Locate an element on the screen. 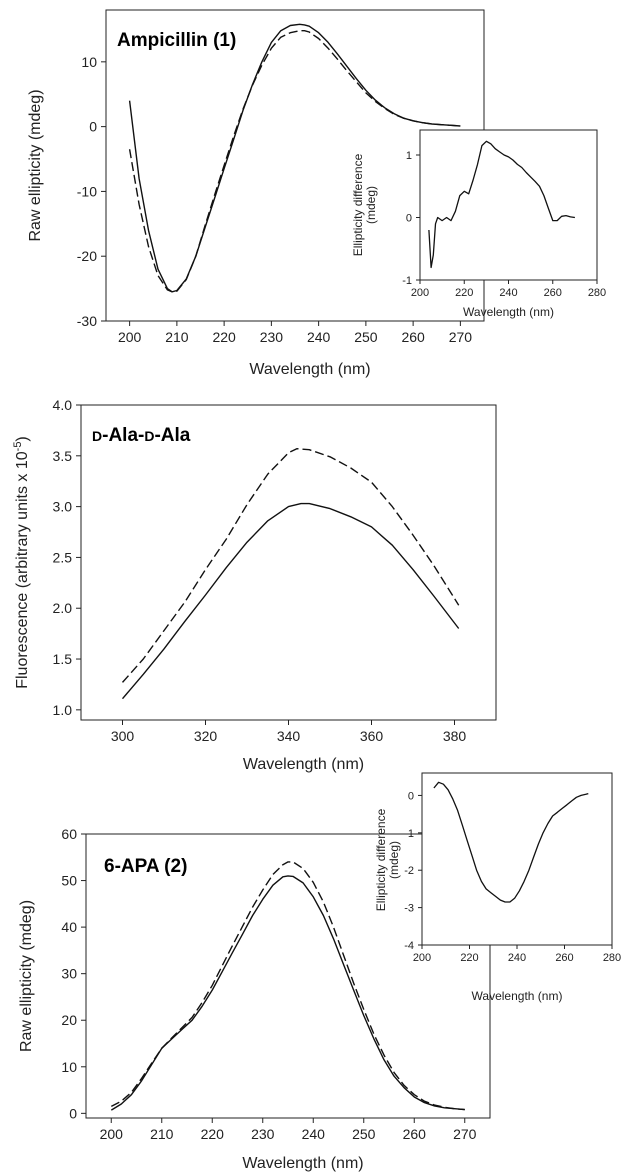 The width and height of the screenshot is (640, 1174). panel-1-inset-series-0-line is located at coordinates (501, 204).